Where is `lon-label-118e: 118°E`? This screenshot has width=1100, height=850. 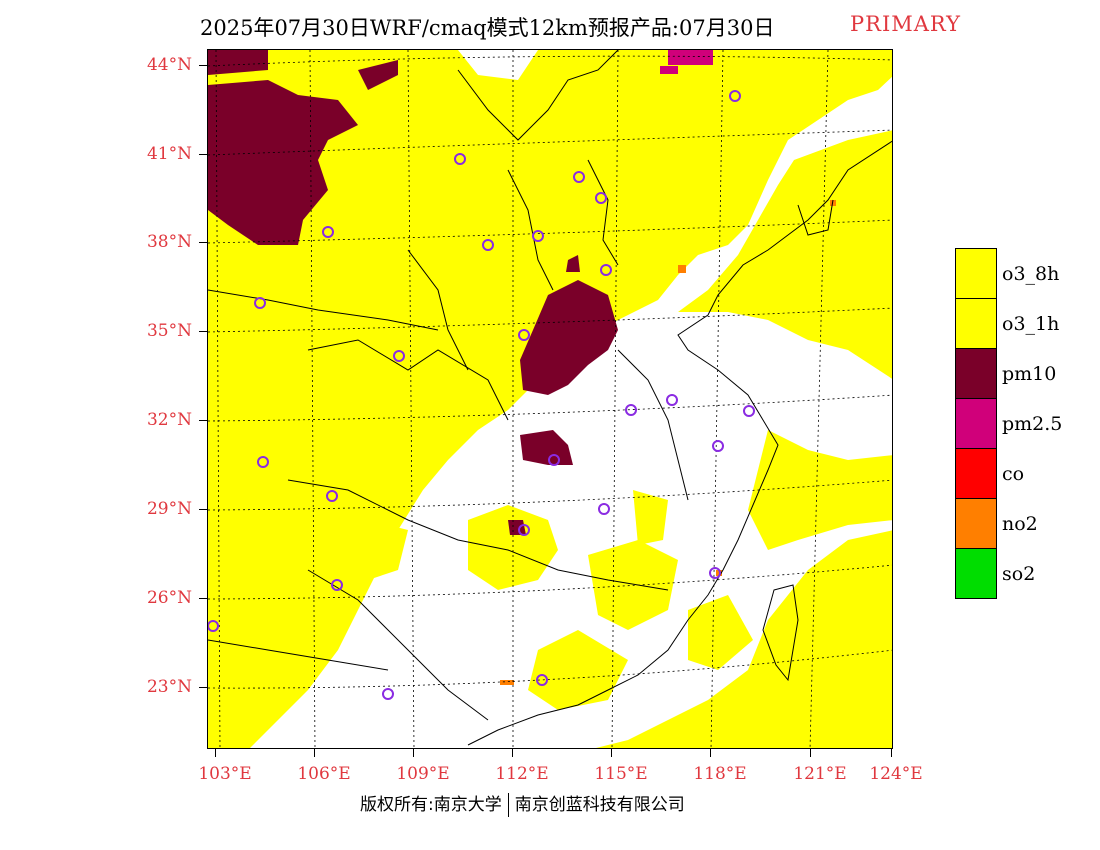 lon-label-118e: 118°E is located at coordinates (720, 774).